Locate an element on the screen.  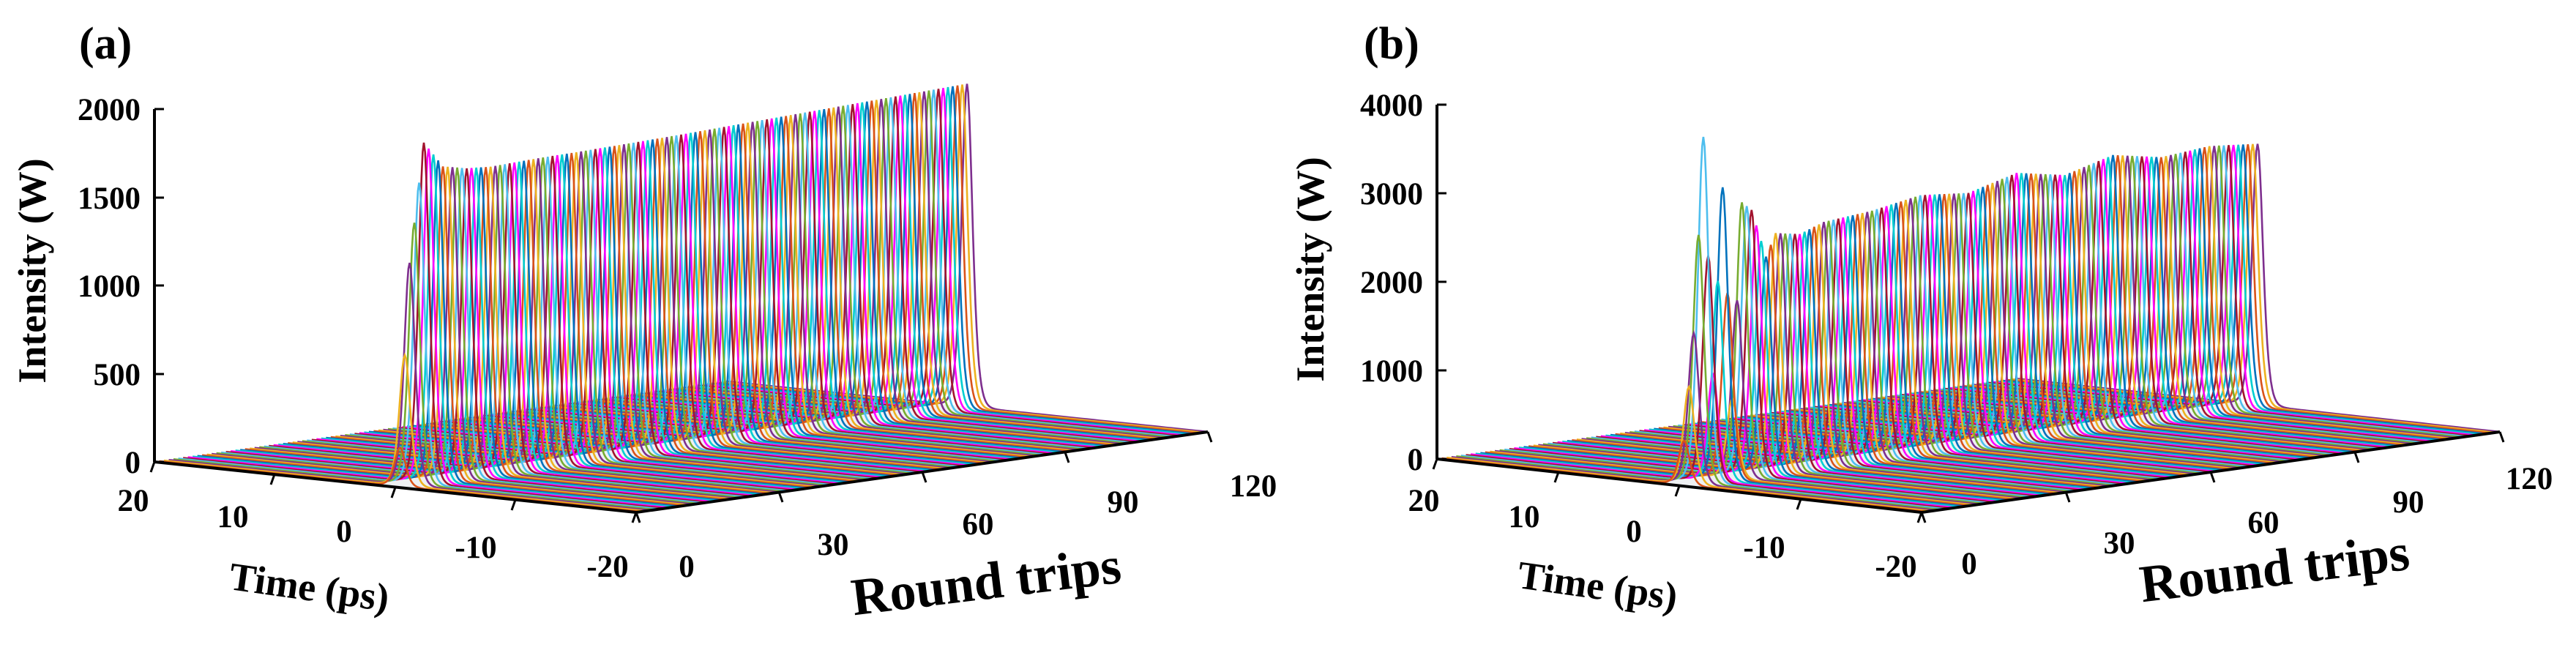
panel-a-z-ticklabel: 1000 is located at coordinates (109, 286).